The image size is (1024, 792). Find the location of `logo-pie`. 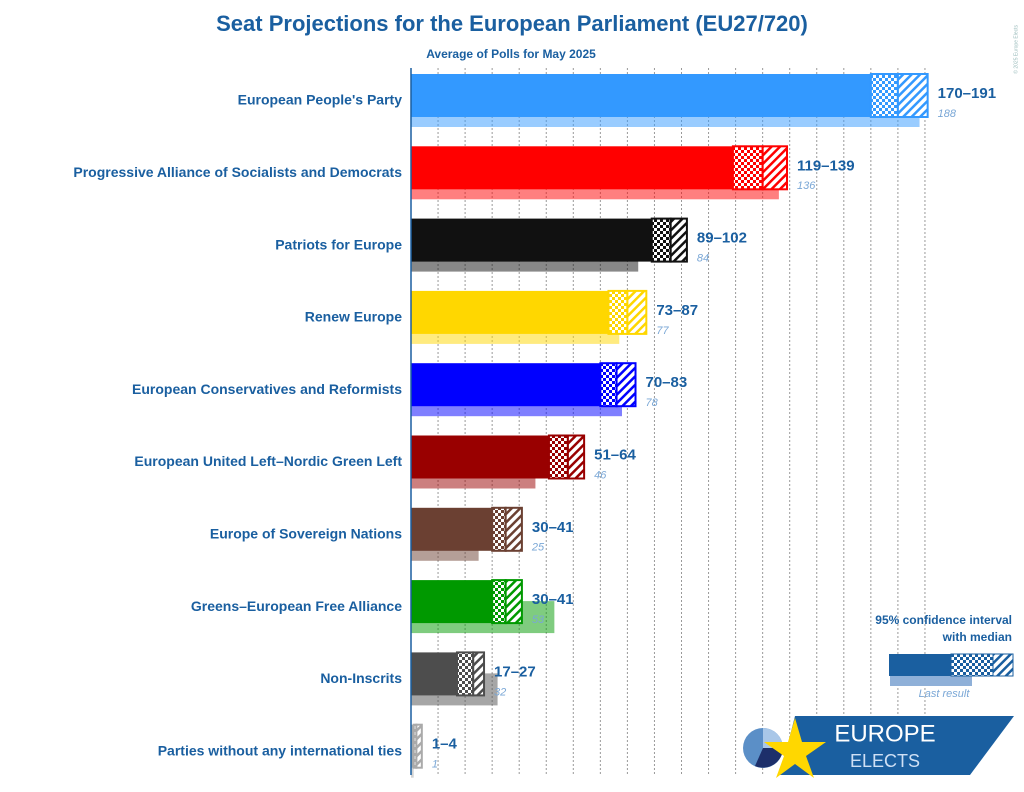

logo-pie is located at coordinates (769, 758).